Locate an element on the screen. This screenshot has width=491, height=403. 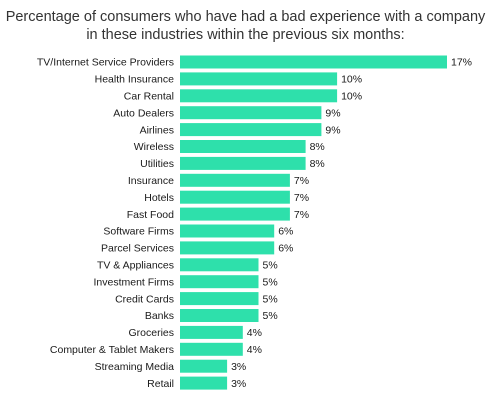
category-label: Computer & Tablet Makers is located at coordinates (112, 350).